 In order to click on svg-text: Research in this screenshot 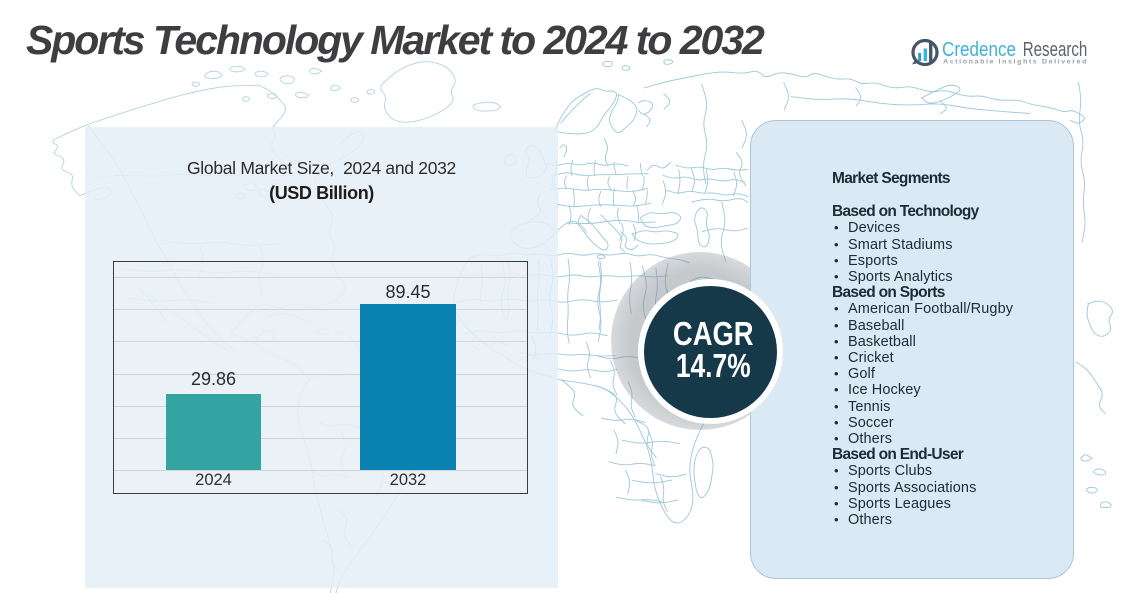, I will do `click(1055, 49)`.